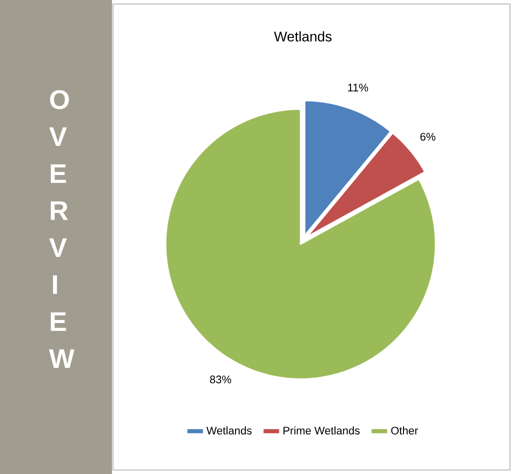 This screenshot has width=514, height=474. Describe the element at coordinates (358, 88) in the screenshot. I see `data-label: 11%` at that location.